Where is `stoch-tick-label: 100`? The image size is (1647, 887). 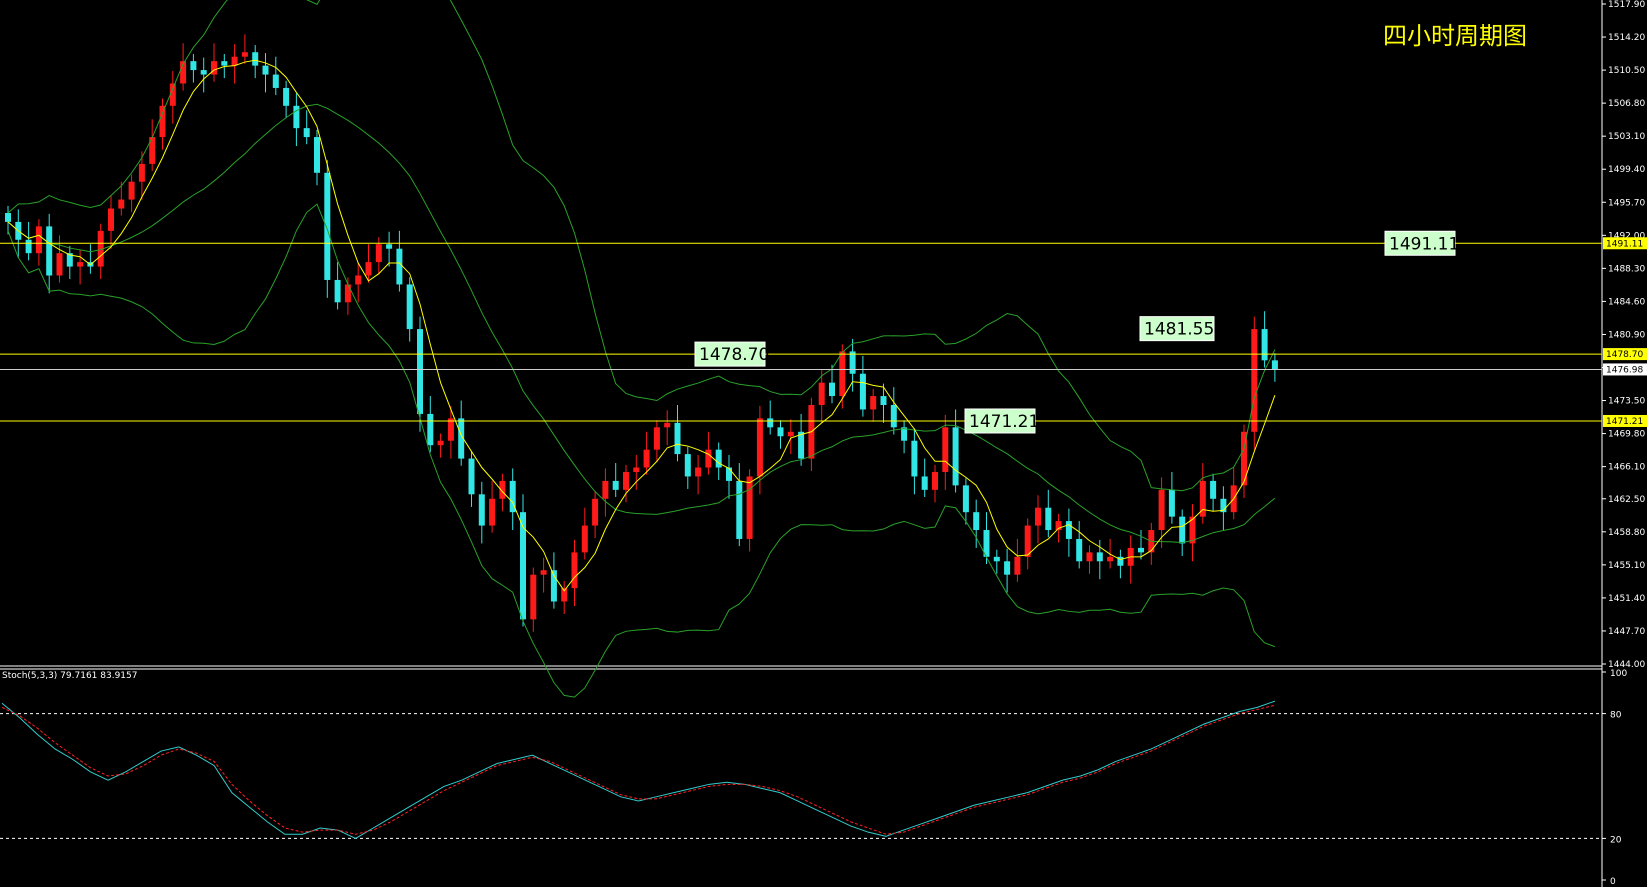
stoch-tick-label: 100 is located at coordinates (1618, 674).